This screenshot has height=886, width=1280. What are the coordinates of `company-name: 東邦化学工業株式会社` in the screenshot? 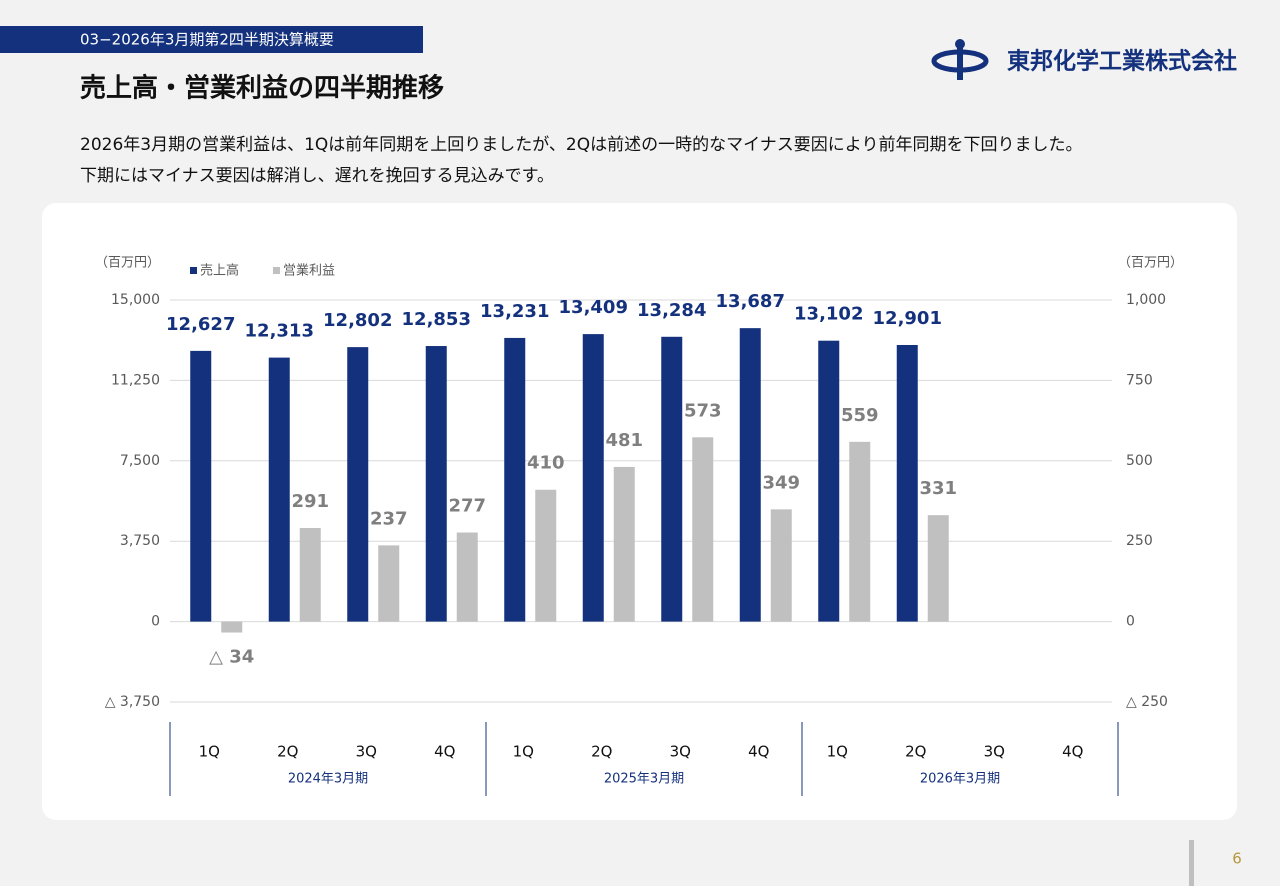 It's located at (1122, 61).